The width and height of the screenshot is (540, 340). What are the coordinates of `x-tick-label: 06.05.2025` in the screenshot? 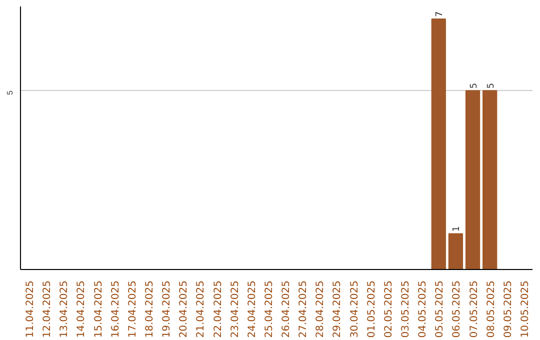 It's located at (457, 309).